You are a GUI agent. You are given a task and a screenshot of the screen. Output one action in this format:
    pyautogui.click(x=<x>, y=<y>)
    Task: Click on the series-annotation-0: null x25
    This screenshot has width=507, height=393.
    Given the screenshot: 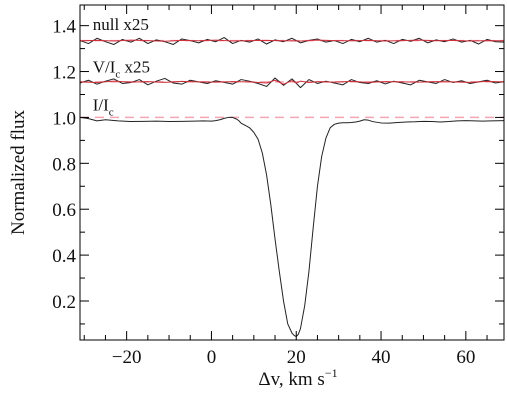 What is the action you would take?
    pyautogui.click(x=121, y=24)
    